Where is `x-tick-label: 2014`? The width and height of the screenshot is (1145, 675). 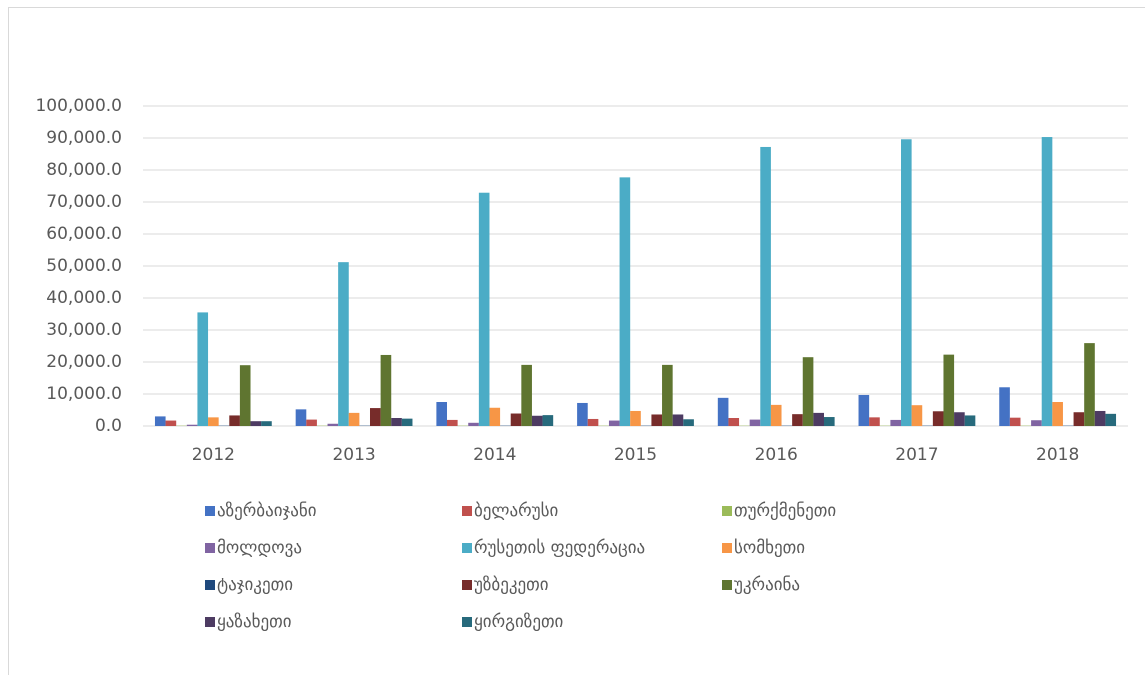
x-tick-label: 2014 is located at coordinates (494, 455).